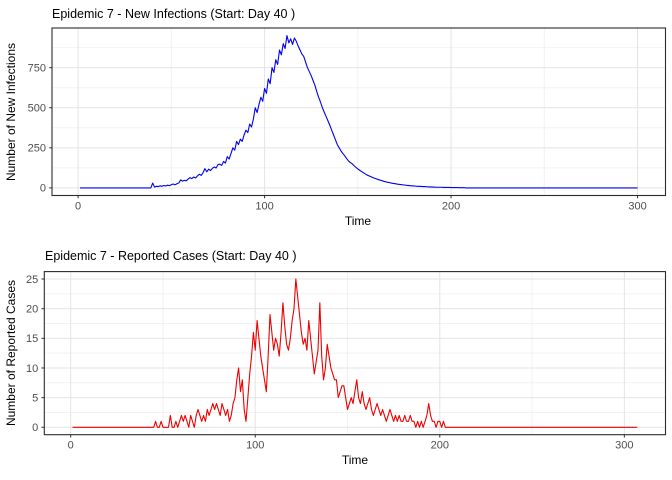 This screenshot has height=480, width=672. What do you see at coordinates (32, 369) in the screenshot?
I see `y-tick-label: 10` at bounding box center [32, 369].